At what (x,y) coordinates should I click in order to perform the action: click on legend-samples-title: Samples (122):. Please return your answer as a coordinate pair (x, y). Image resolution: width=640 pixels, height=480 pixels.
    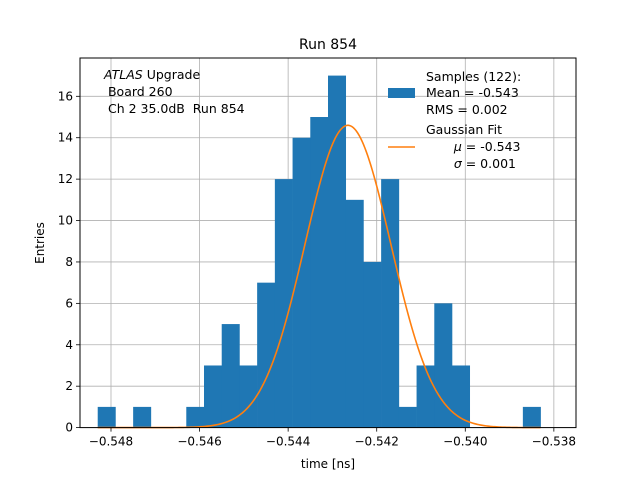
    Looking at the image, I should click on (473, 76).